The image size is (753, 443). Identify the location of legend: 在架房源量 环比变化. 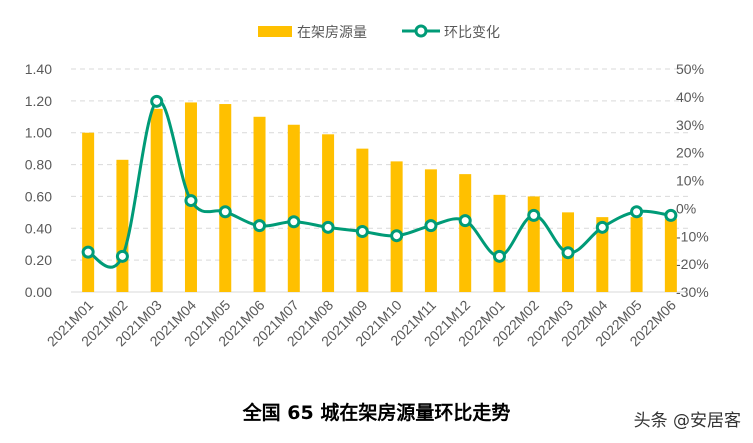
(379, 32).